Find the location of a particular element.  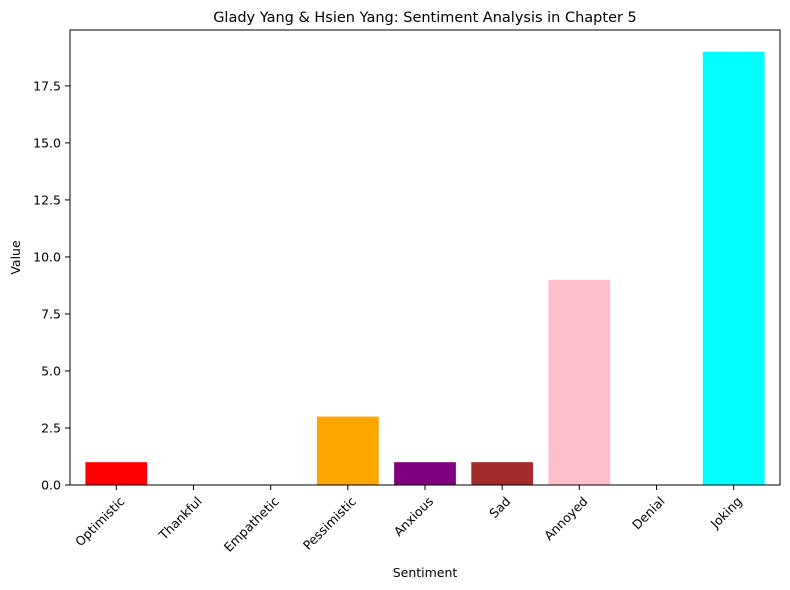

x-tick-label: Anxious is located at coordinates (414, 517).